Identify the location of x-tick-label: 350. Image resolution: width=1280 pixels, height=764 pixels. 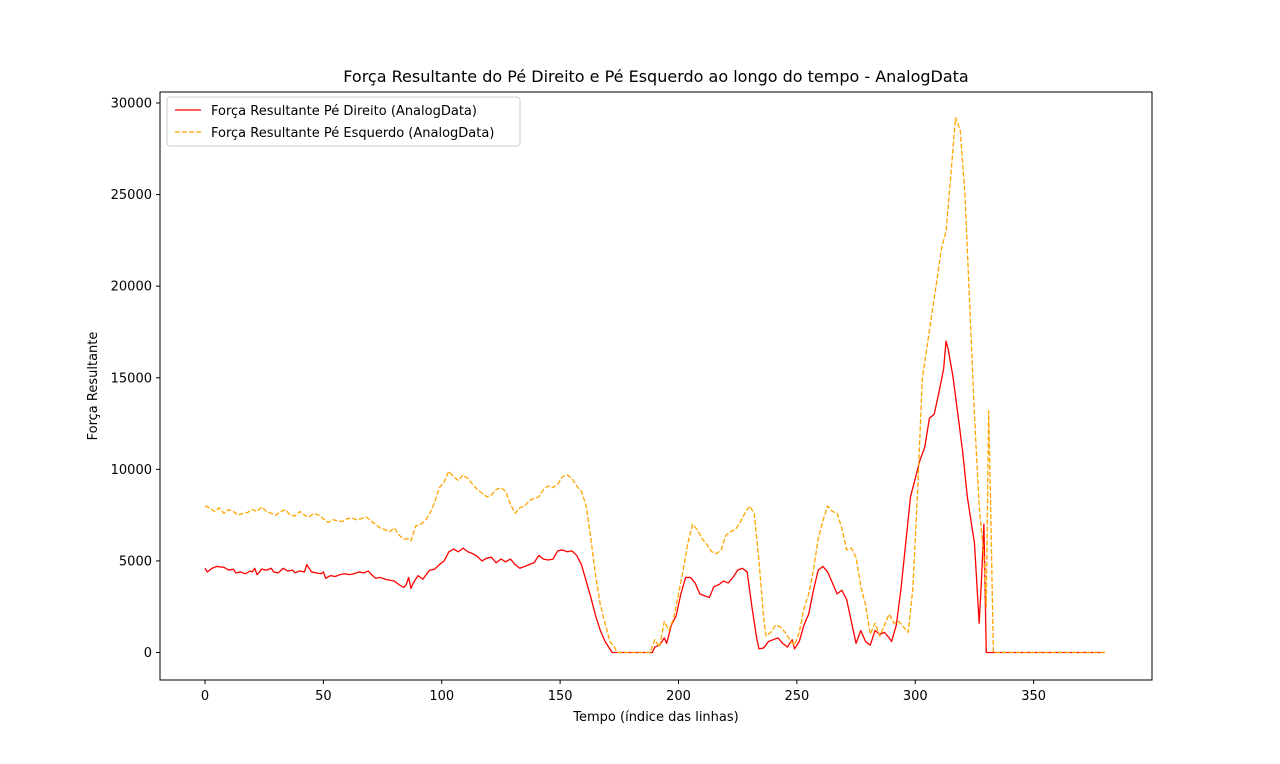
(1033, 696).